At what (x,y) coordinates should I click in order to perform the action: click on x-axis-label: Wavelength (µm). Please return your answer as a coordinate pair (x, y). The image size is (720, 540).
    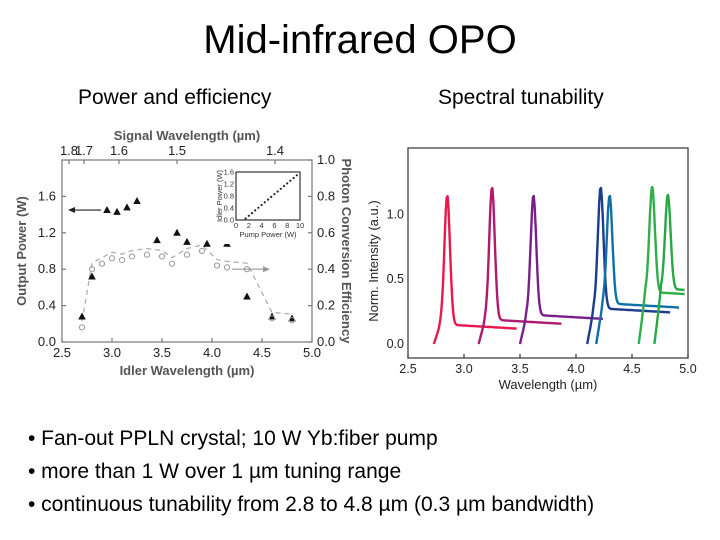
    Looking at the image, I should click on (548, 384).